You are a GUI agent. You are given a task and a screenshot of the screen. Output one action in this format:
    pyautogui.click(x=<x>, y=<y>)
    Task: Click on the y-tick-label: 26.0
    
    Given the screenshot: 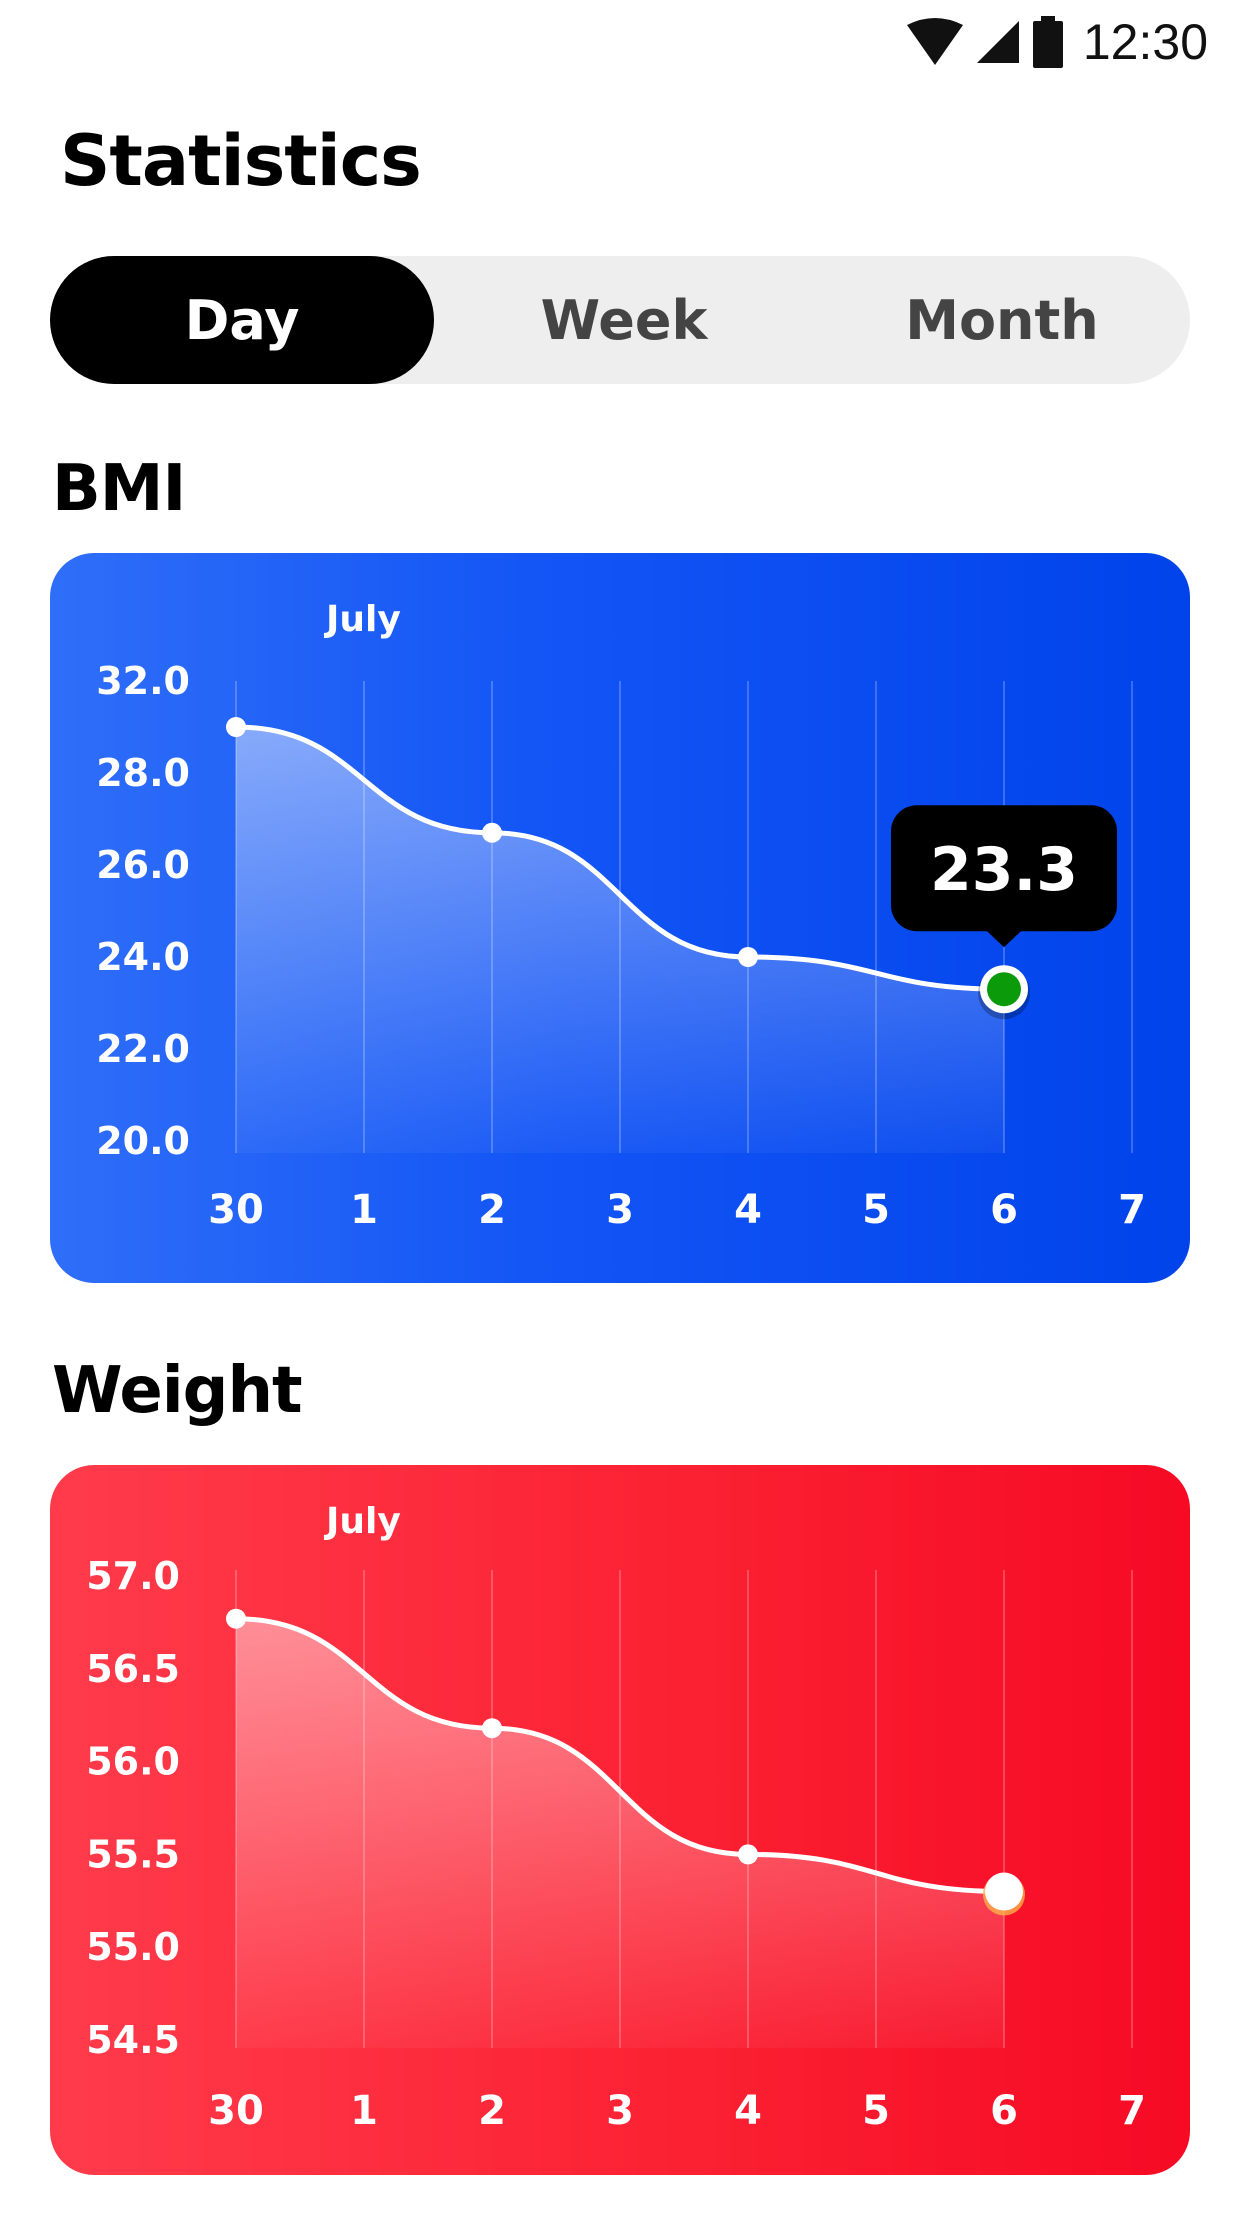 What is the action you would take?
    pyautogui.click(x=143, y=865)
    